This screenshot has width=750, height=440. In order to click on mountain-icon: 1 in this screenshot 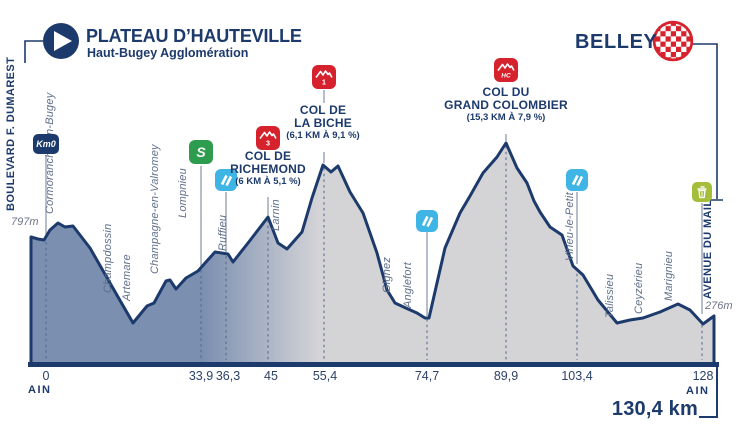, I will do `click(324, 78)`.